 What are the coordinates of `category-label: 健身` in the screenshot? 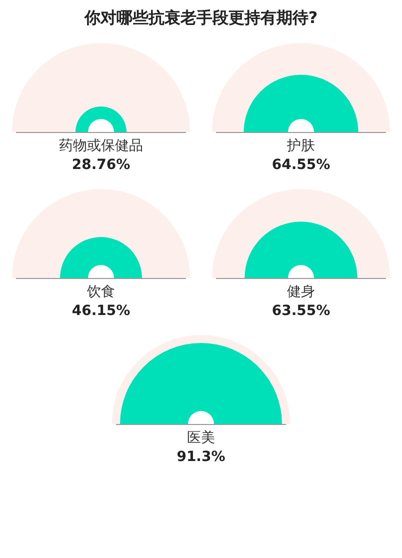 It's located at (301, 292).